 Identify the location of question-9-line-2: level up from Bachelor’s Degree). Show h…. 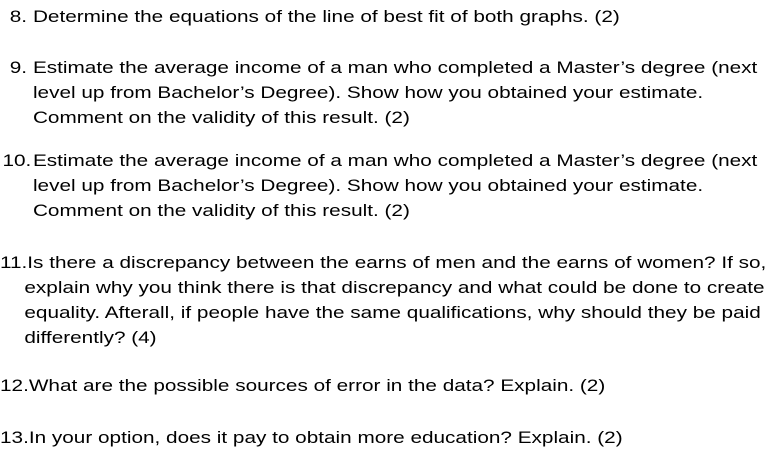
(368, 92).